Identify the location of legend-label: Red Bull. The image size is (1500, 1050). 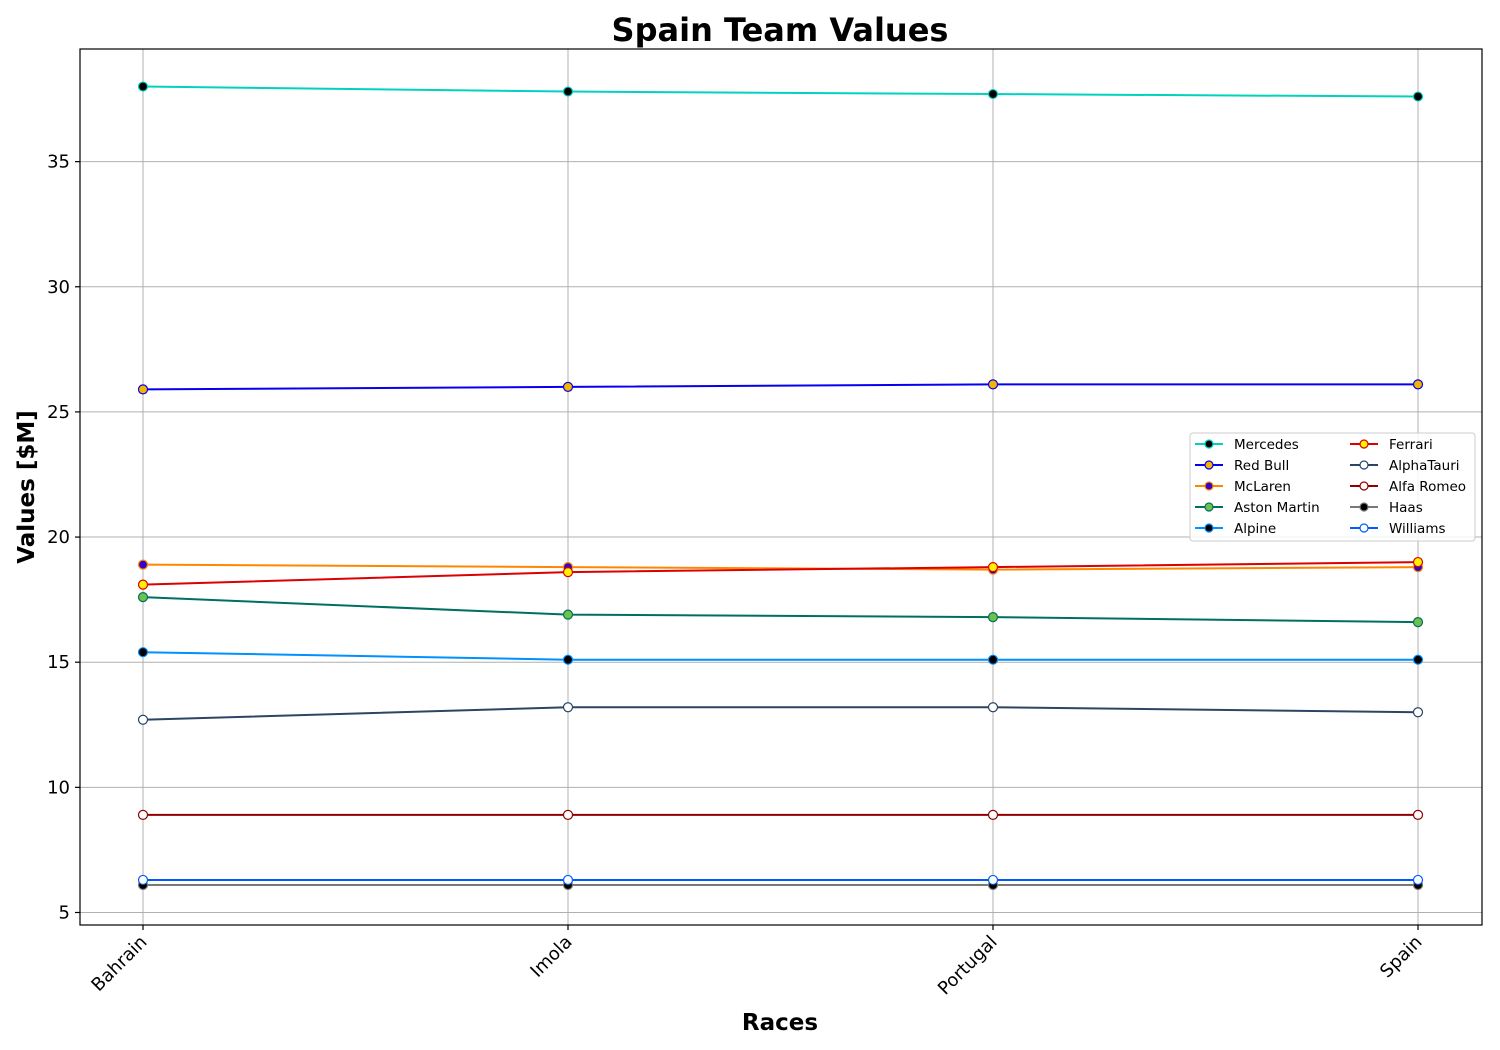
(1261, 466).